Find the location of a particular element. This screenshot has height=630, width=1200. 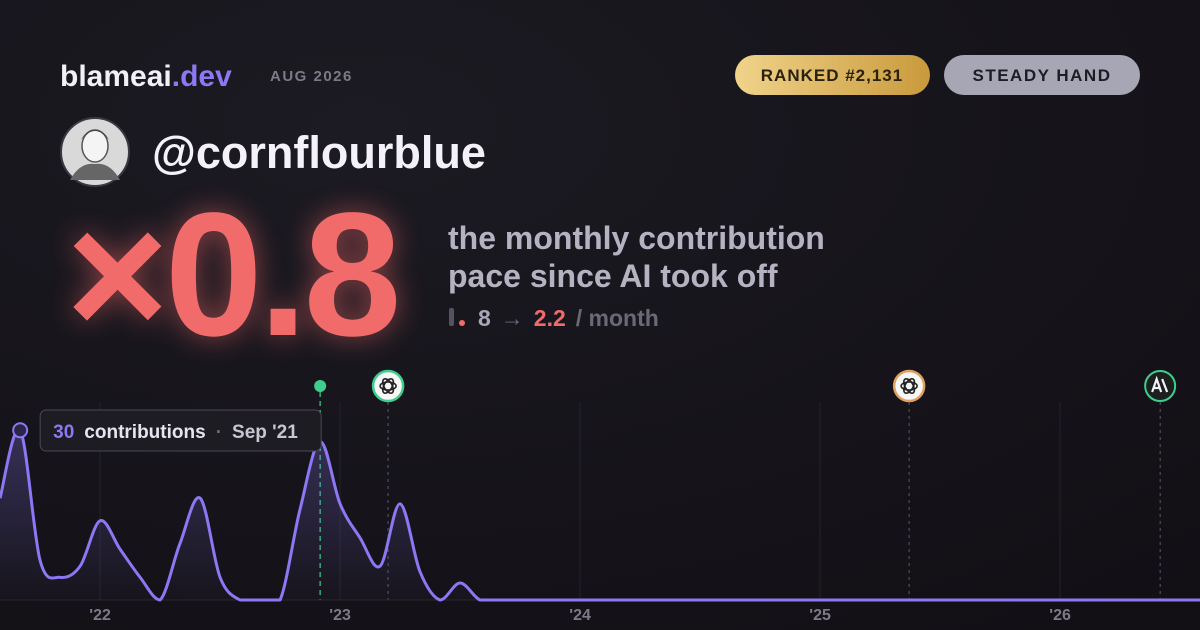

caption-line: pace since AI took off is located at coordinates (613, 276).